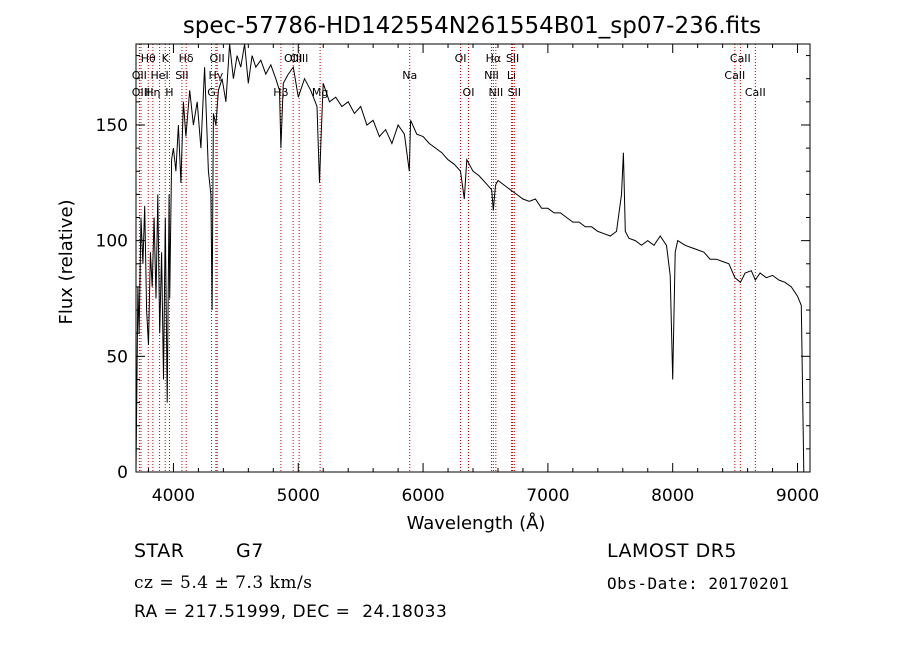  I want to click on spectral-line-label-0: Hθ, so click(148, 58).